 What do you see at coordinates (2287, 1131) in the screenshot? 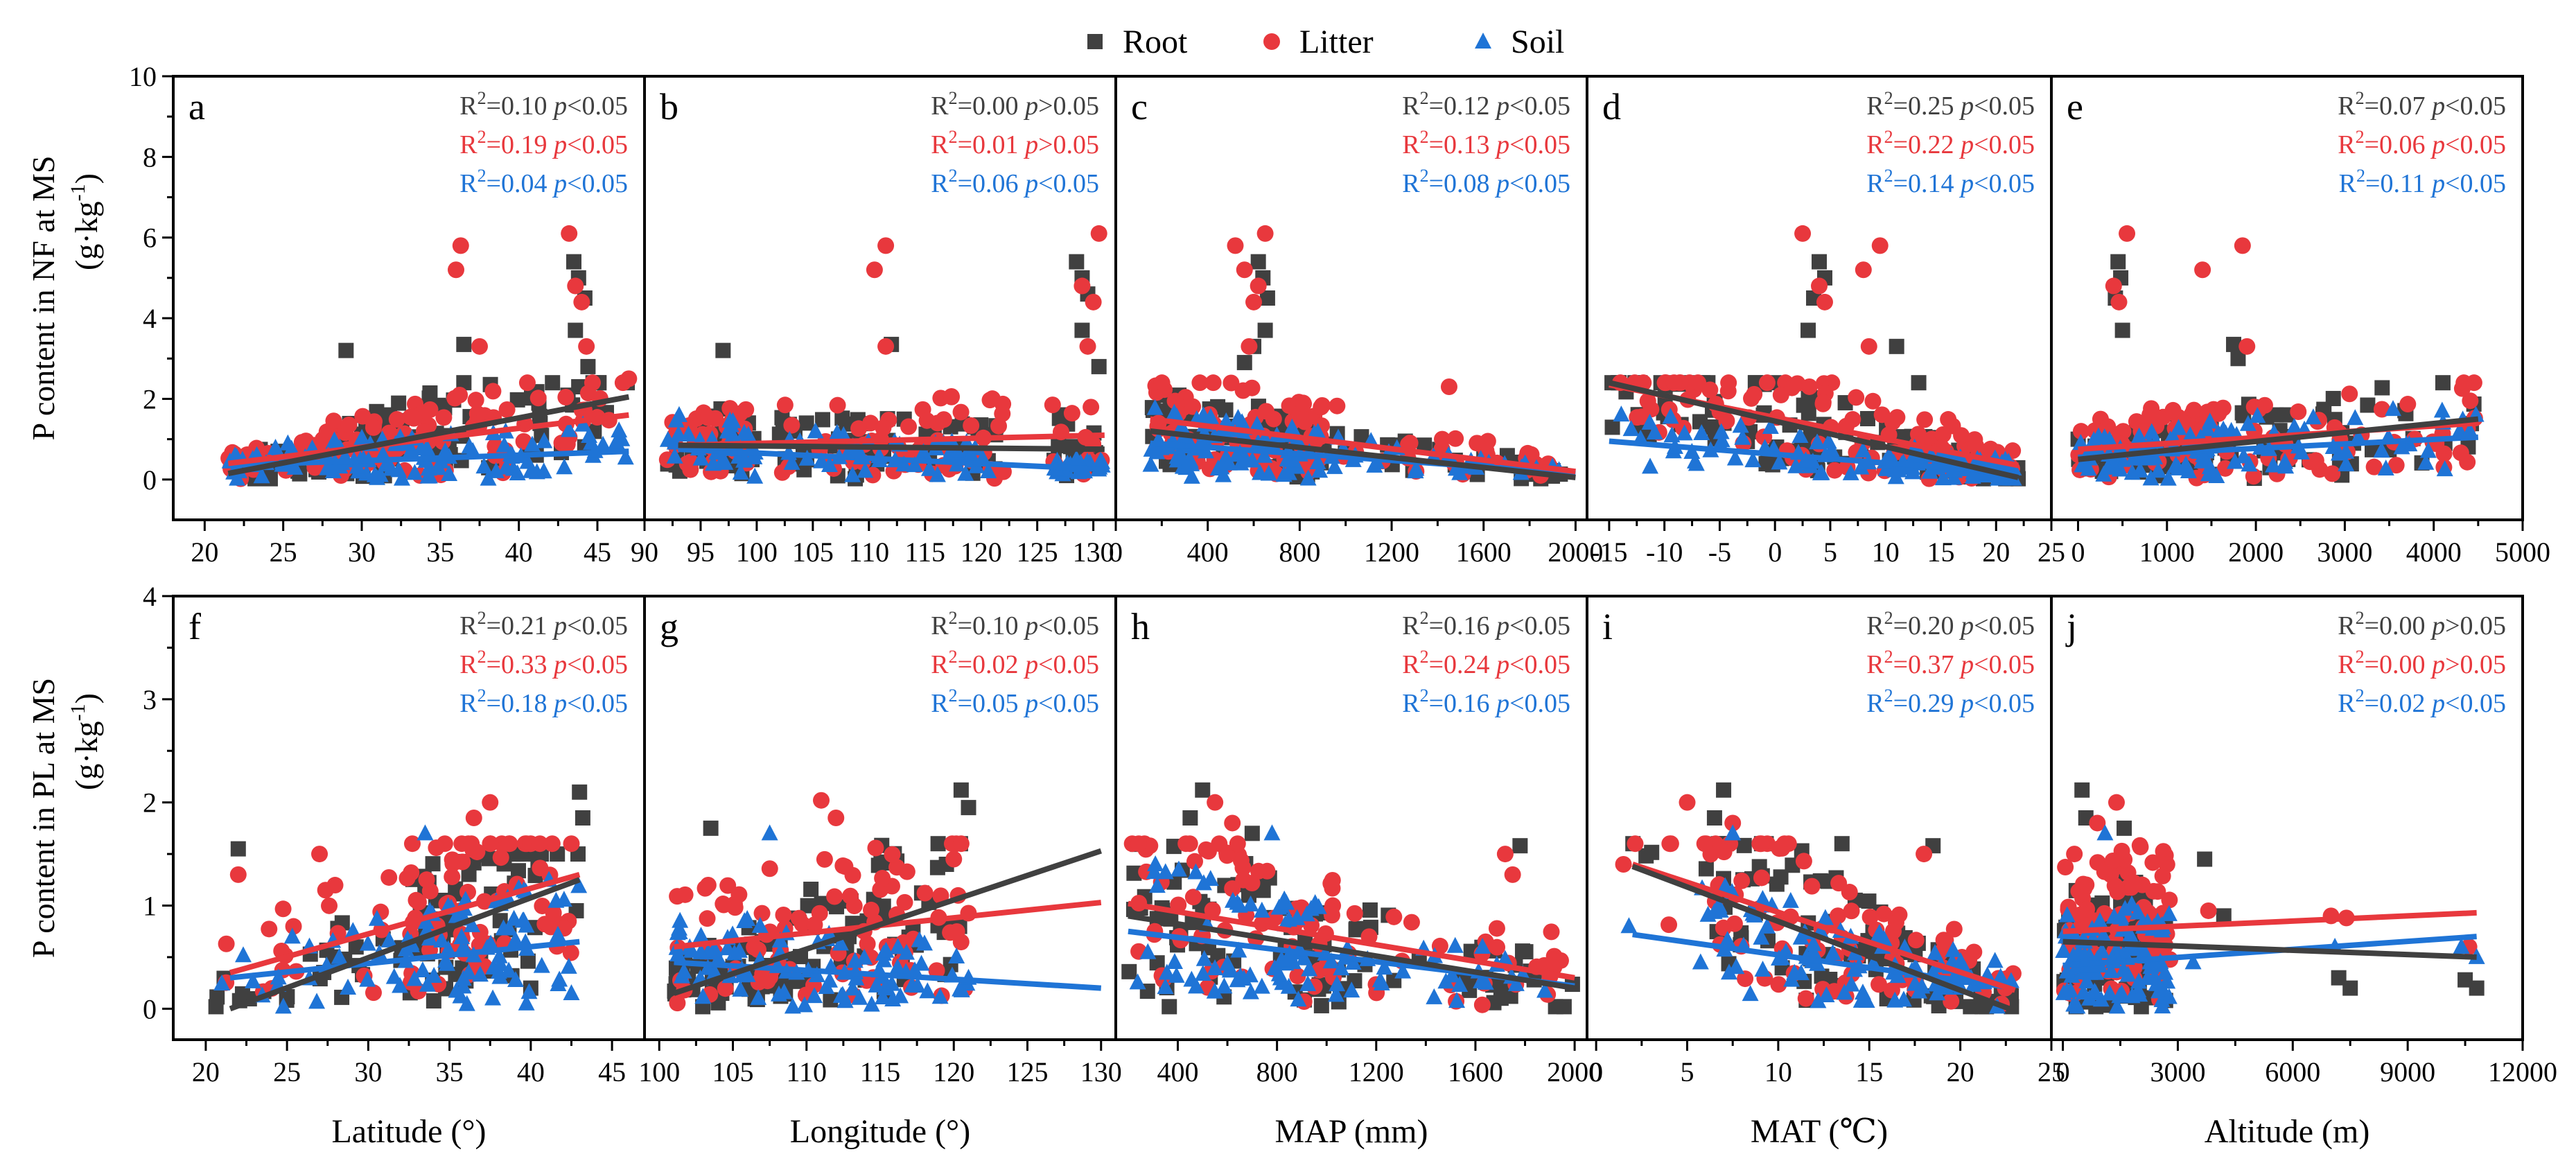
I see `x-axis-title: Altitude (m)` at bounding box center [2287, 1131].